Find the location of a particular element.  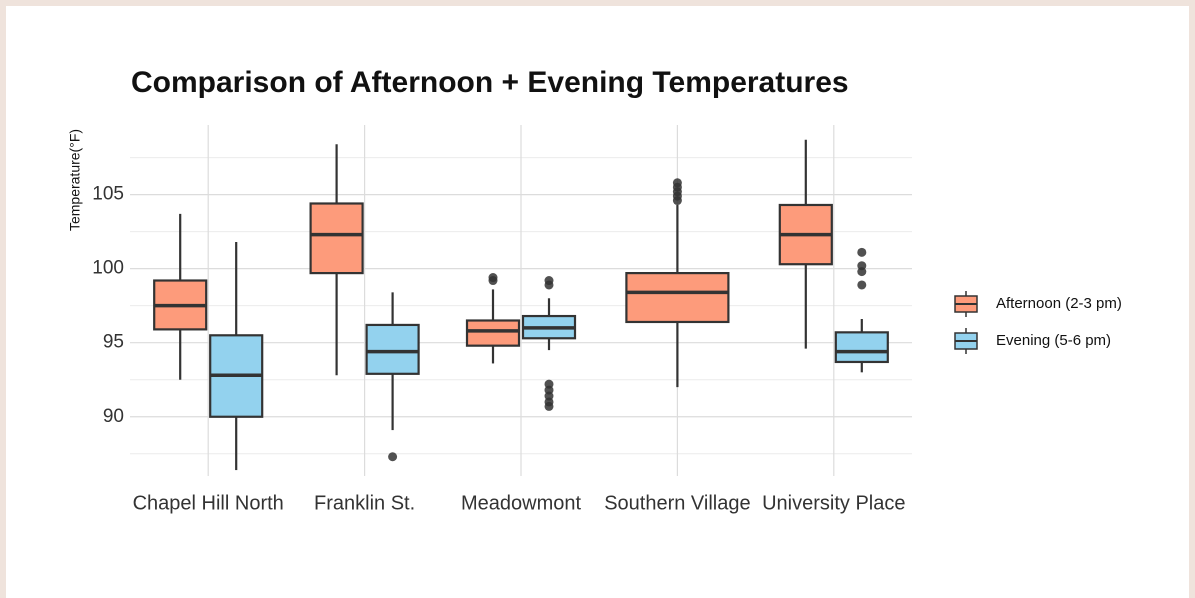

y-tick-label: 100 is located at coordinates (108, 268).